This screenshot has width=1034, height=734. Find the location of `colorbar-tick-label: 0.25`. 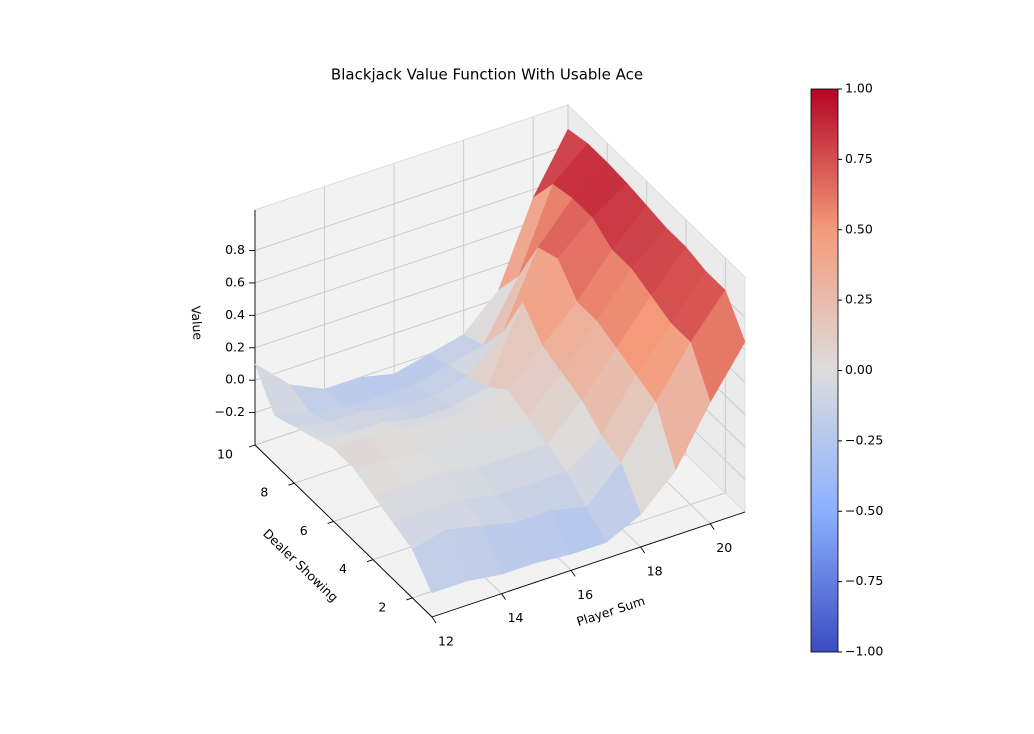

colorbar-tick-label: 0.25 is located at coordinates (859, 299).